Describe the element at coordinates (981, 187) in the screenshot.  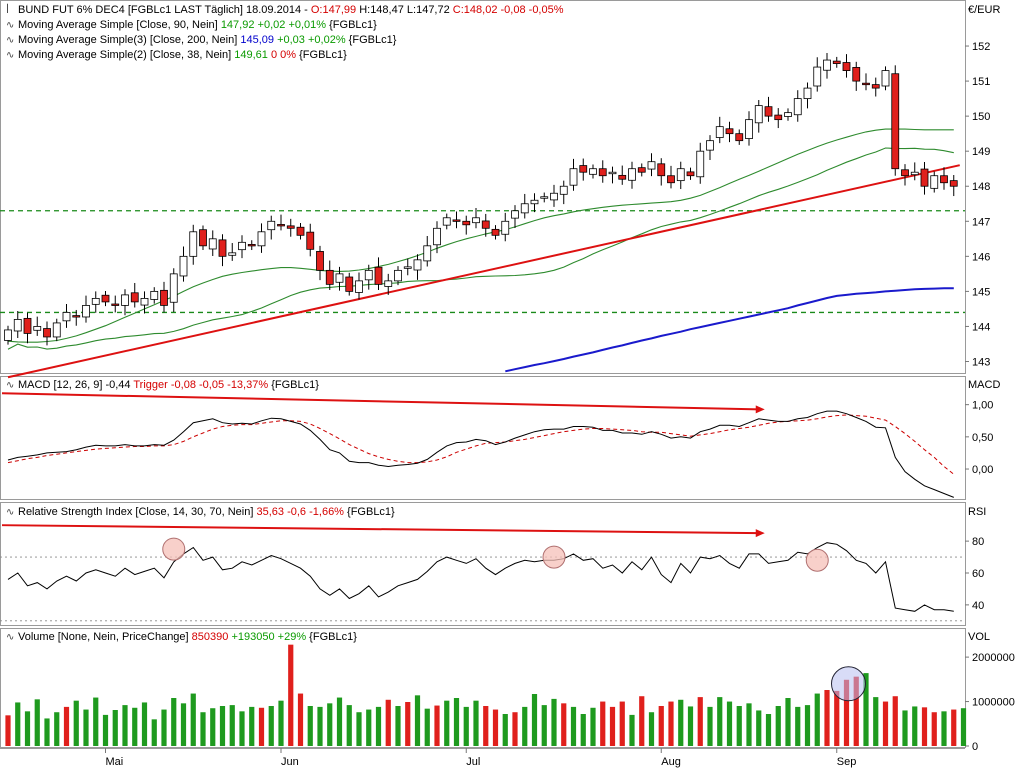
I see `y-tick-label: 148` at that location.